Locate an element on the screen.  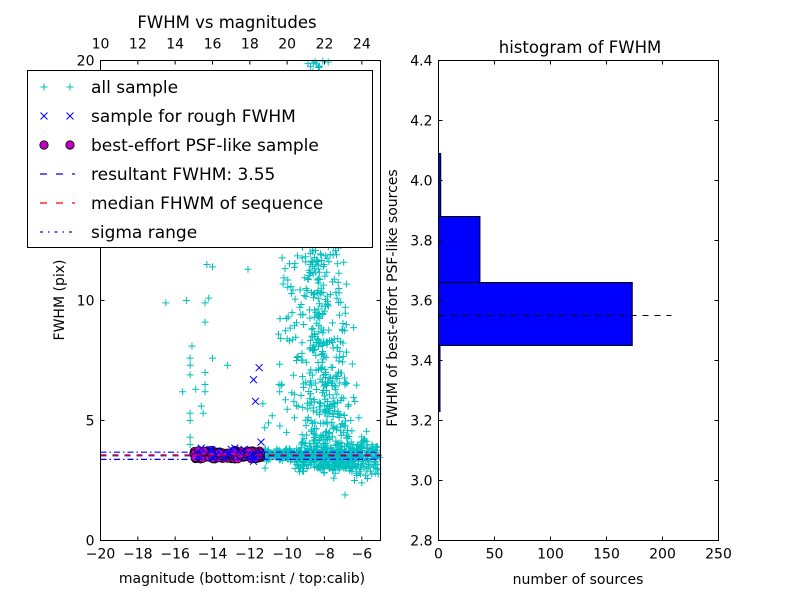
rough-fwhm-sample-point is located at coordinates (259, 367).